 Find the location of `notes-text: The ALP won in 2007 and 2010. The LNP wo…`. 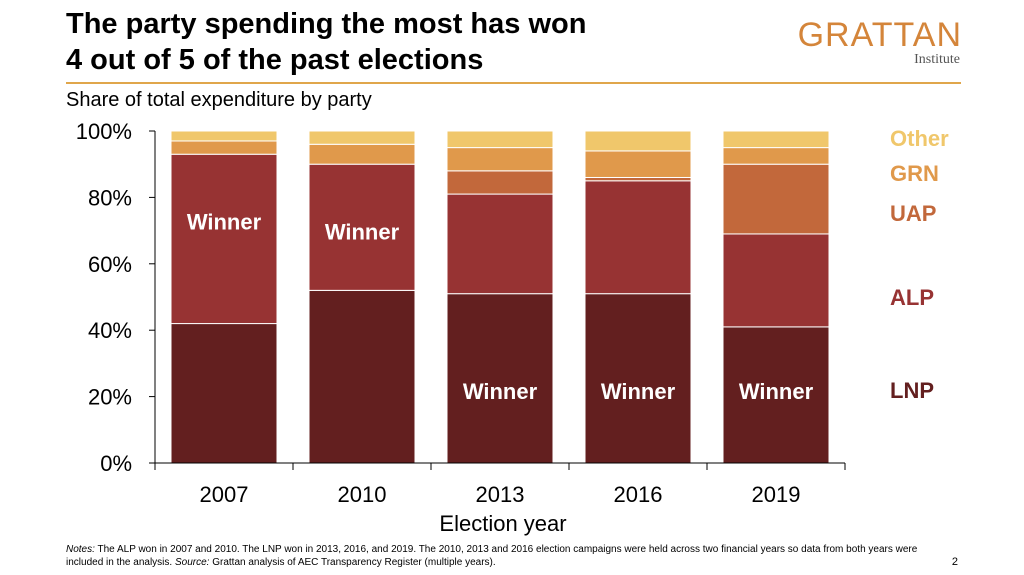

notes-text: The ALP won in 2007 and 2010. The LNP wo… is located at coordinates (492, 556).